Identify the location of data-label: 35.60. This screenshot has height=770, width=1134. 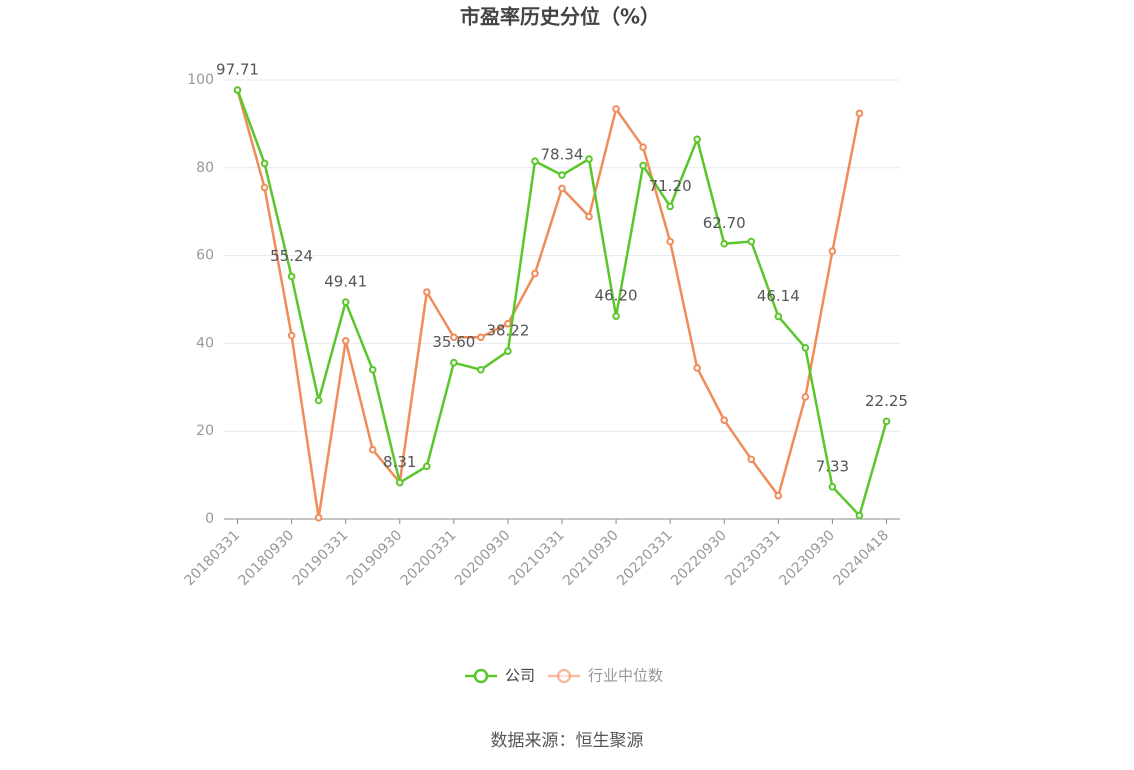
(453, 342).